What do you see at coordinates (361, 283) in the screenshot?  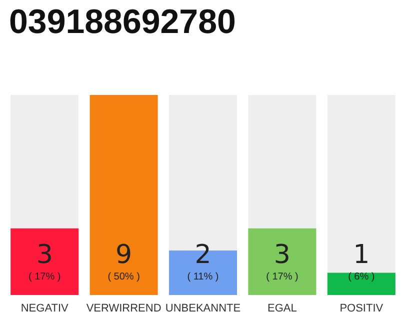 I see `bar` at bounding box center [361, 283].